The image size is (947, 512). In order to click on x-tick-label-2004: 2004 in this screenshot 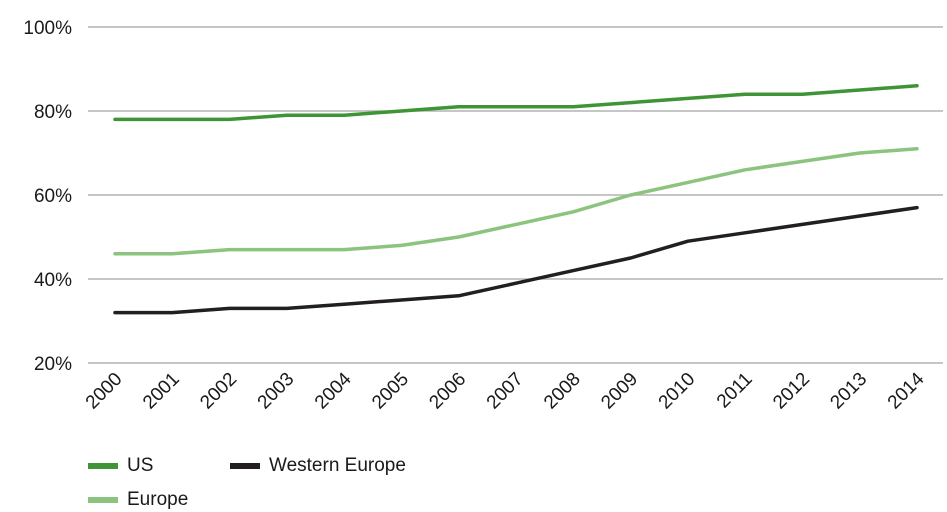, I will do `click(333, 390)`.